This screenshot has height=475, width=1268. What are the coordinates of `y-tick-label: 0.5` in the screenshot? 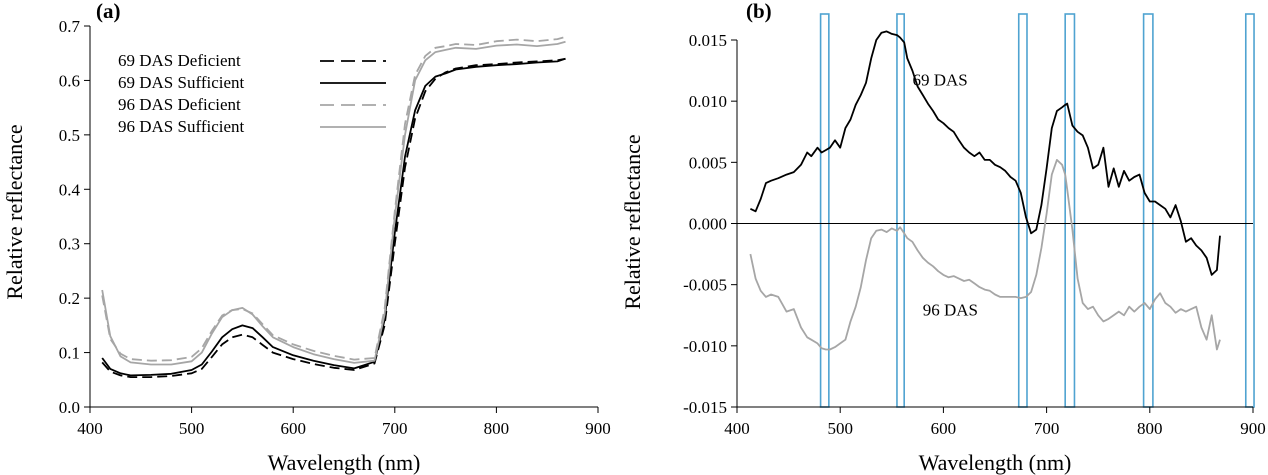 It's located at (69, 135).